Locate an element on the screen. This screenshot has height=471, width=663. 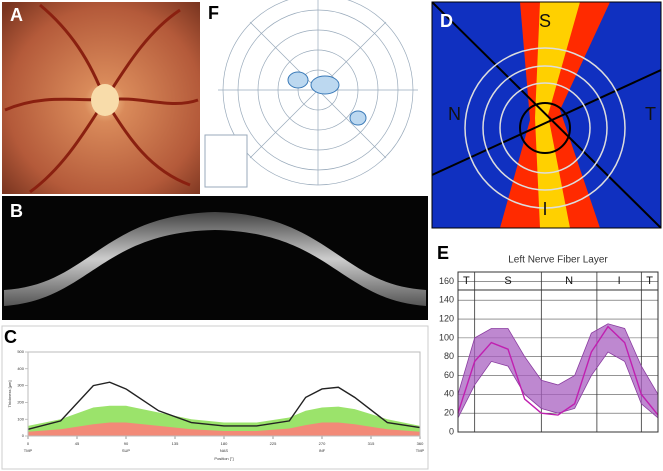
y-tick-label: 60 is located at coordinates (449, 375).